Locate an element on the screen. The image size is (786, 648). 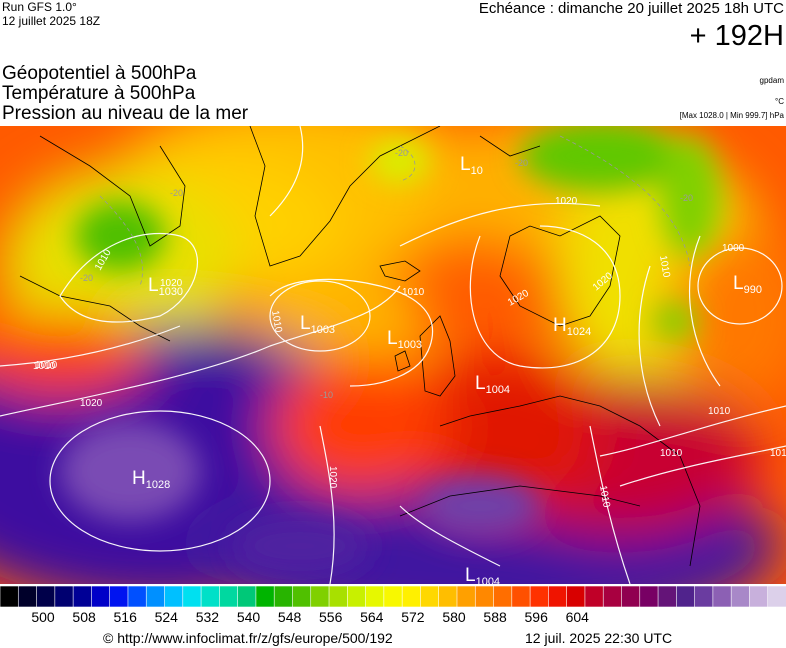
scale-tick-label: 604 is located at coordinates (577, 617).